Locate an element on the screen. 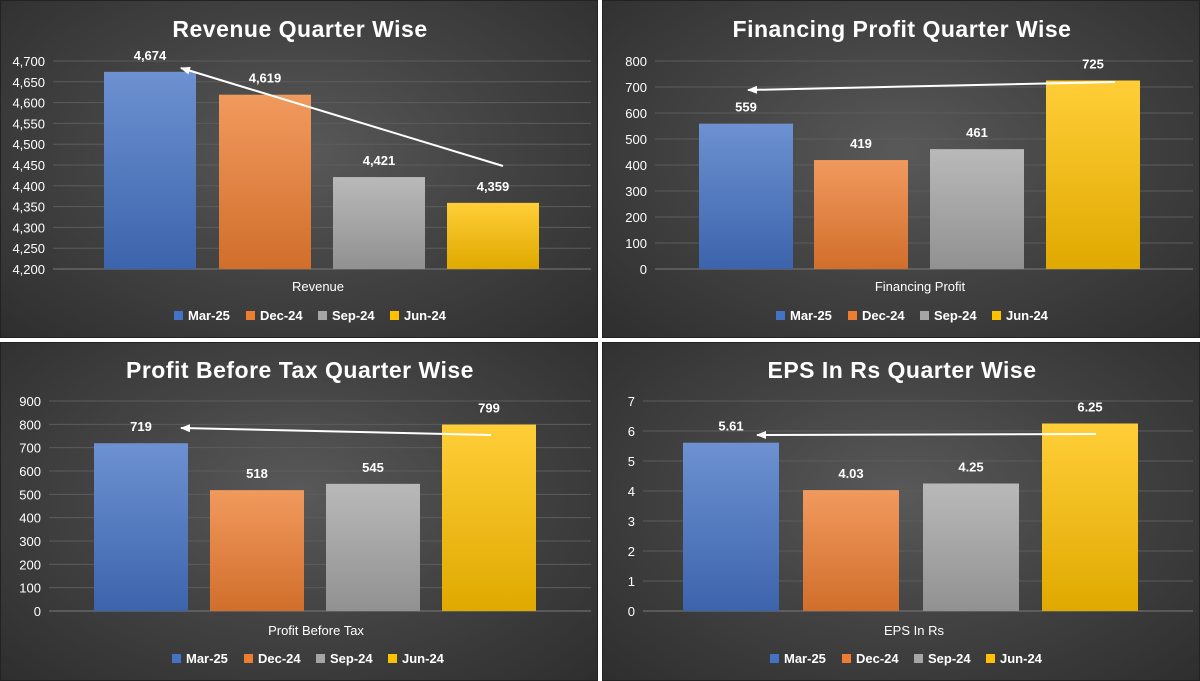 This screenshot has height=681, width=1200. y-tick-label: 7 is located at coordinates (631, 401).